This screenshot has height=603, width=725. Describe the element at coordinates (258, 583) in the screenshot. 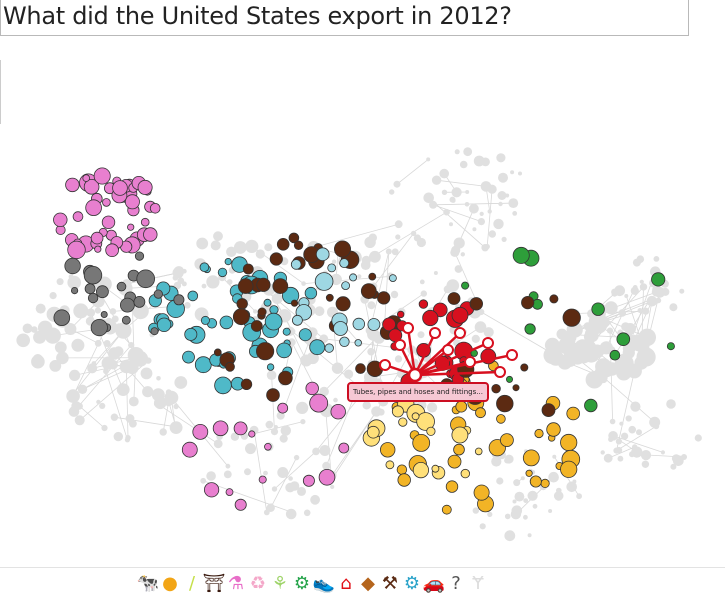

I see `recycle-icon: ♻` at that location.